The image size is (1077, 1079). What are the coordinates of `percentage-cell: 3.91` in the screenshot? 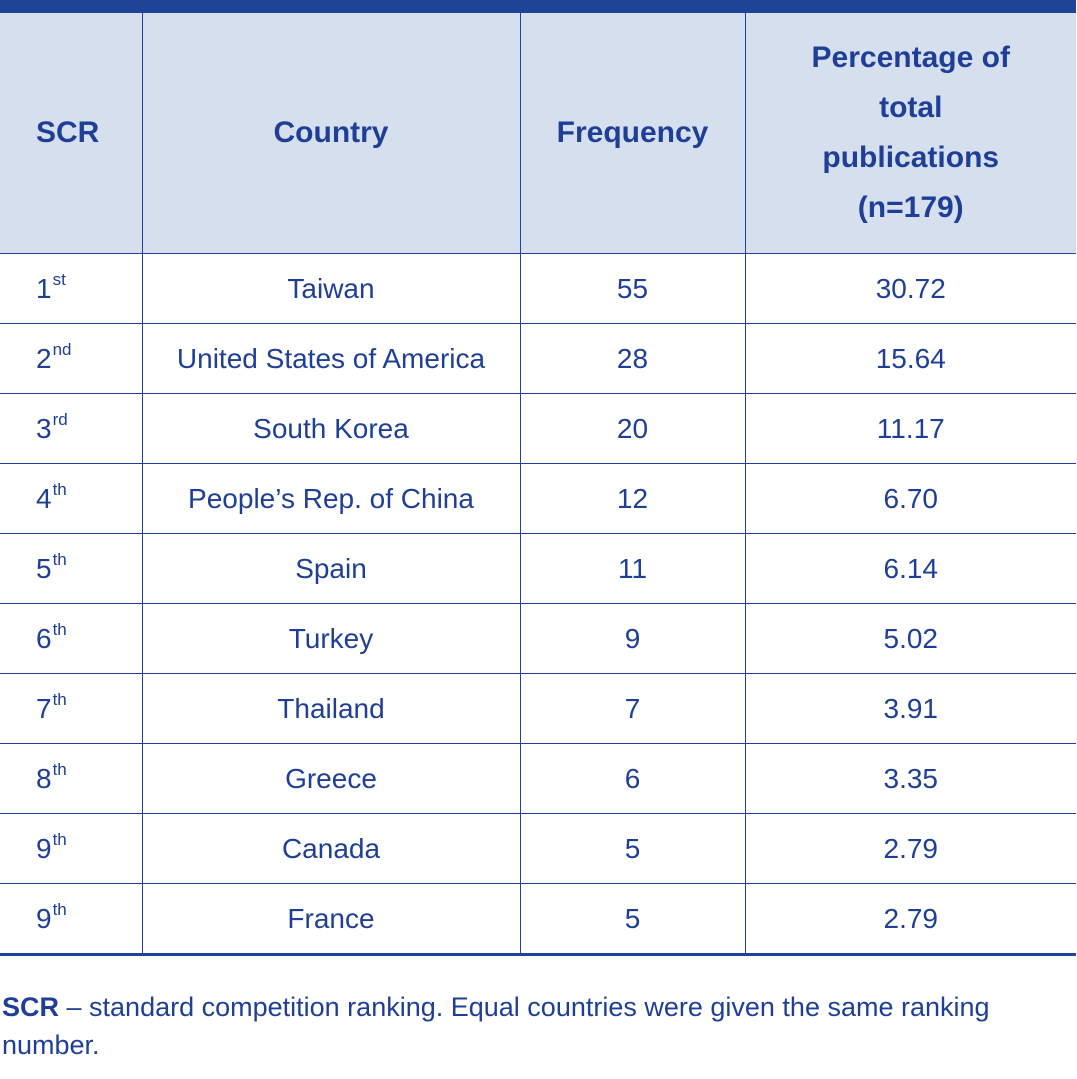 It's located at (910, 708).